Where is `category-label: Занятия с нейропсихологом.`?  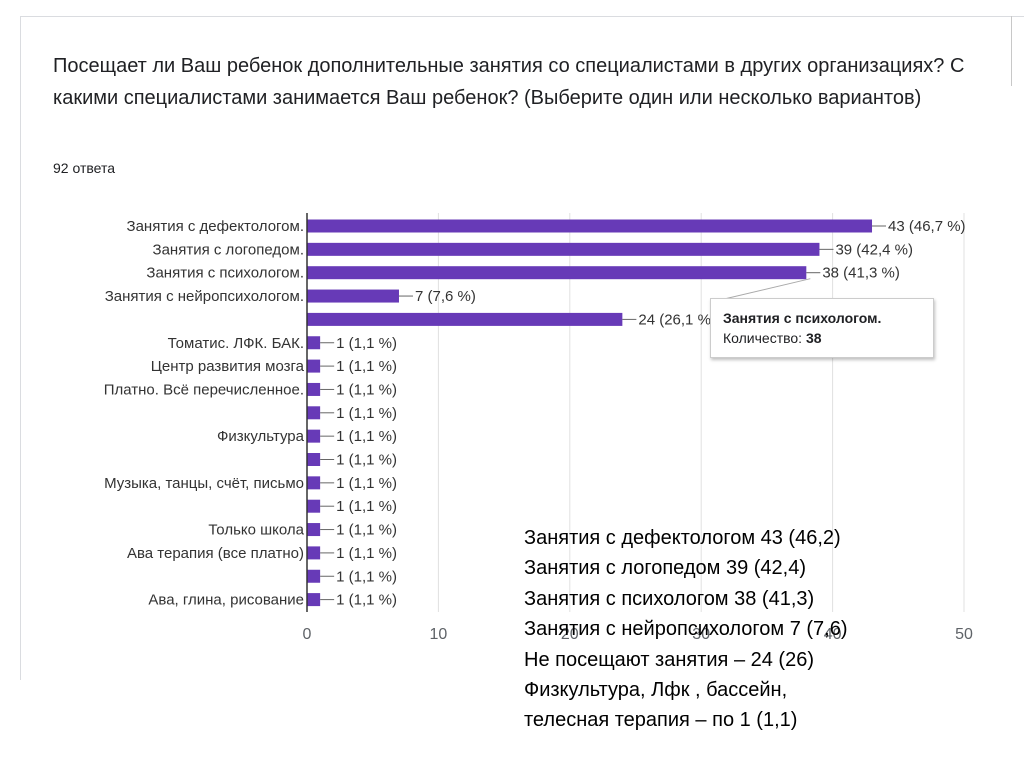
category-label: Занятия с нейропсихологом. is located at coordinates (204, 296).